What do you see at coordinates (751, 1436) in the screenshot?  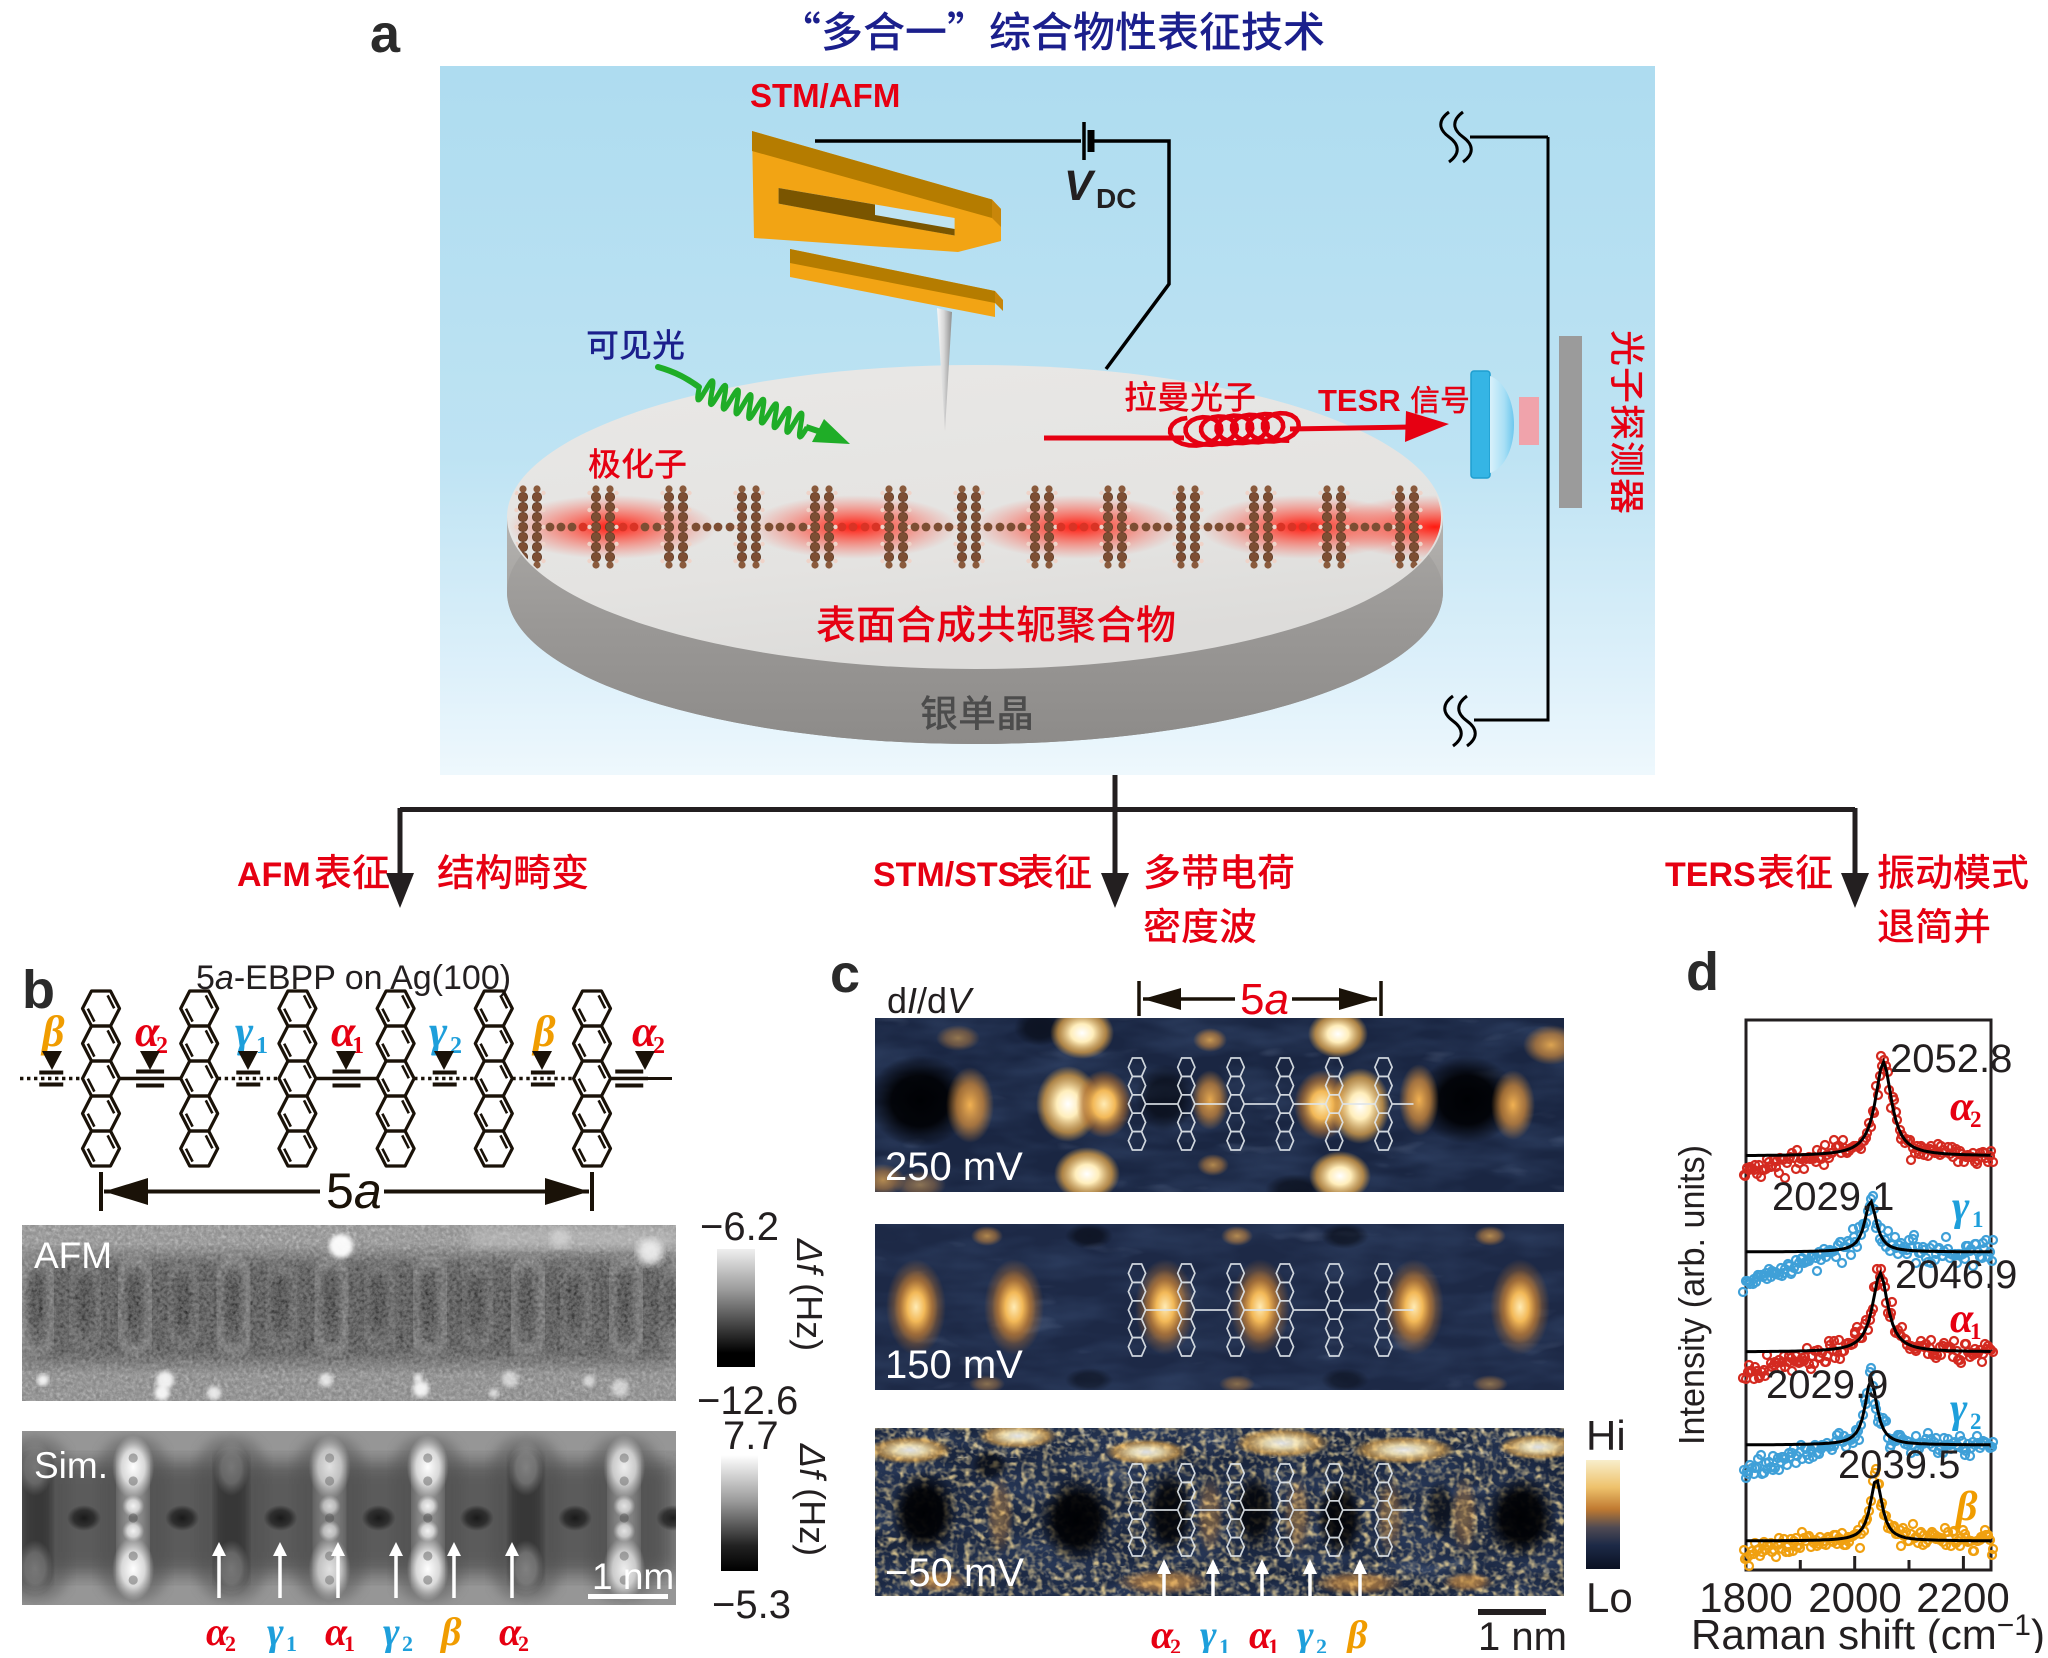 I see `svg-text: 7.7` at bounding box center [751, 1436].